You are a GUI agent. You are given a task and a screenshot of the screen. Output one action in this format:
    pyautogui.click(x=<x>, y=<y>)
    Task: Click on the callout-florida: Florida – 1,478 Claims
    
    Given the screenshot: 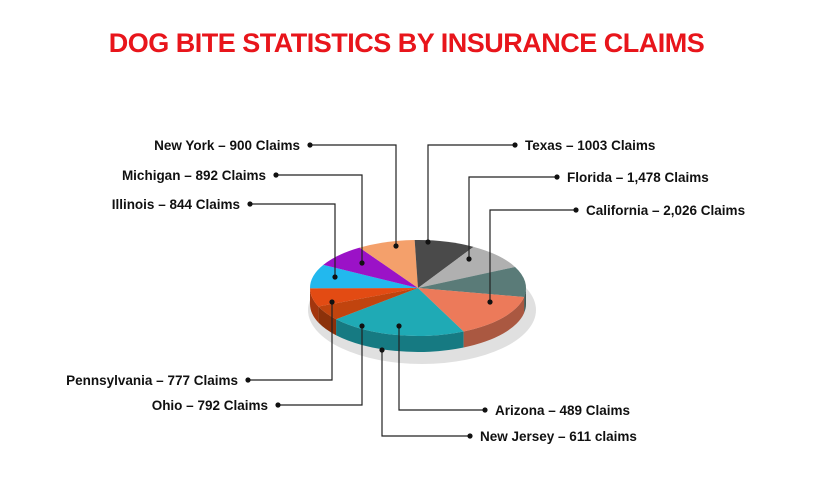 What is the action you would take?
    pyautogui.click(x=587, y=216)
    